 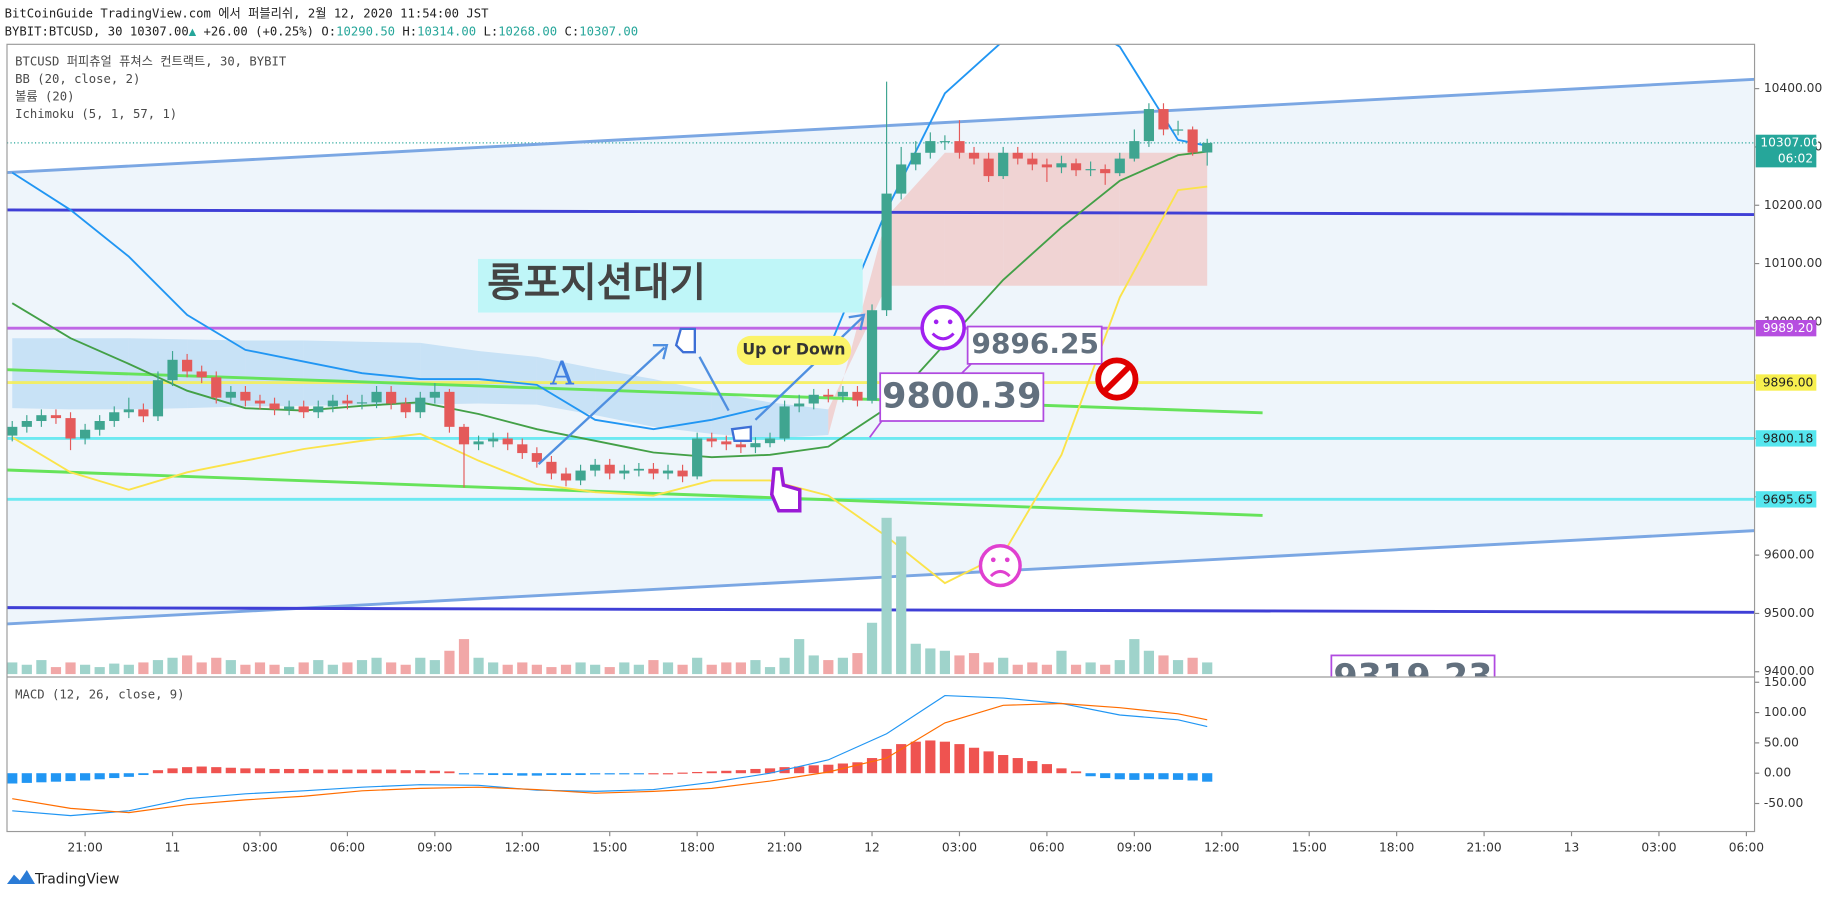 I want to click on y-tick-label: 150.00, so click(x=1785, y=682).